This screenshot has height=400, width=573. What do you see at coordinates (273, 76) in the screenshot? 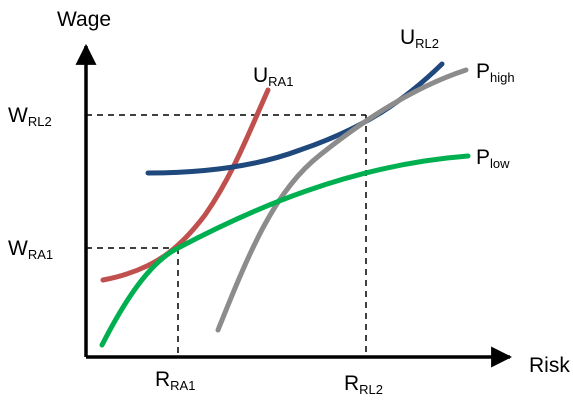
I see `label-u-ra1: URA1` at bounding box center [273, 76].